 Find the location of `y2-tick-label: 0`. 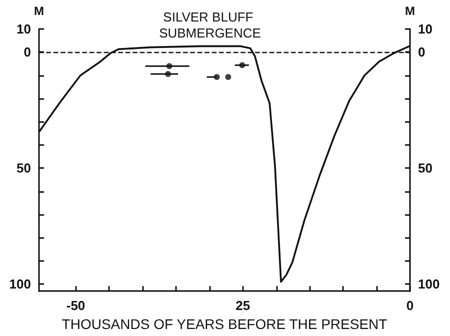

y2-tick-label: 0 is located at coordinates (422, 52).